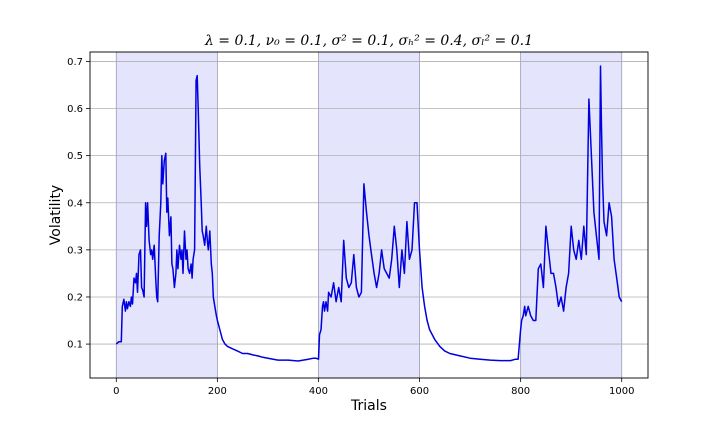 This screenshot has height=432, width=720. What do you see at coordinates (75, 156) in the screenshot?
I see `y-tick-label: 0.5` at bounding box center [75, 156].